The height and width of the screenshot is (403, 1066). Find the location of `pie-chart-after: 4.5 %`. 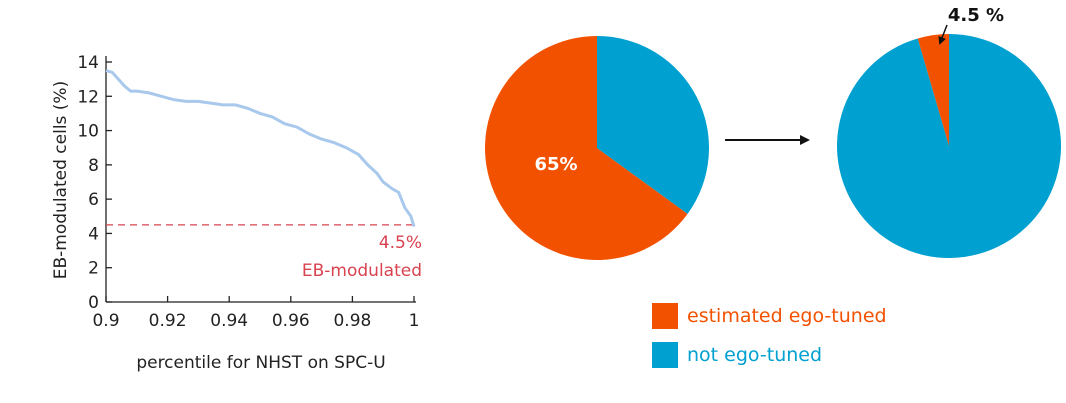

pie-chart-after: 4.5 % is located at coordinates (949, 132).